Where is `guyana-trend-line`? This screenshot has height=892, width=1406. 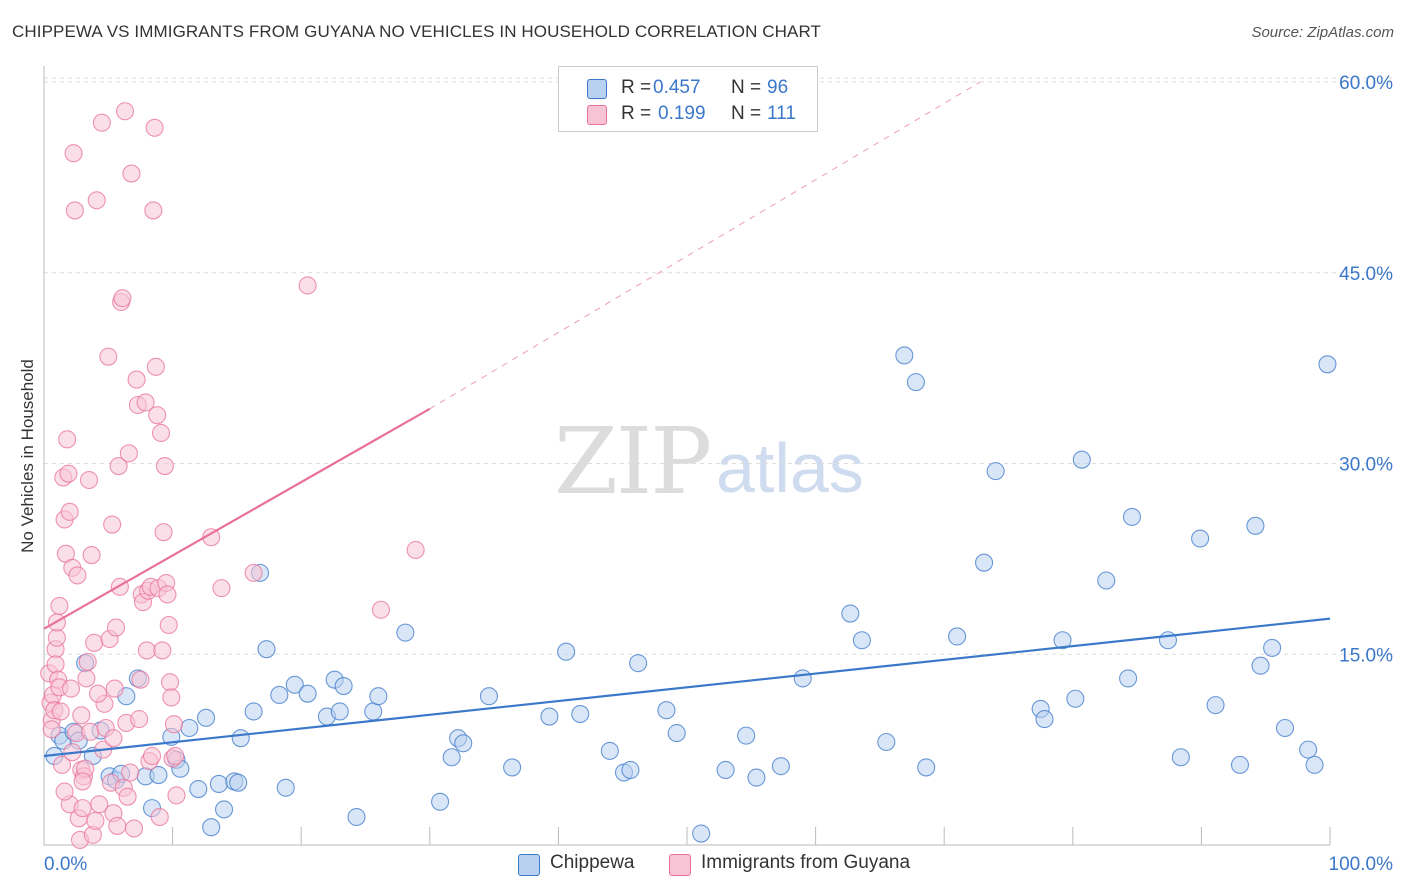 guyana-trend-line is located at coordinates (237, 518).